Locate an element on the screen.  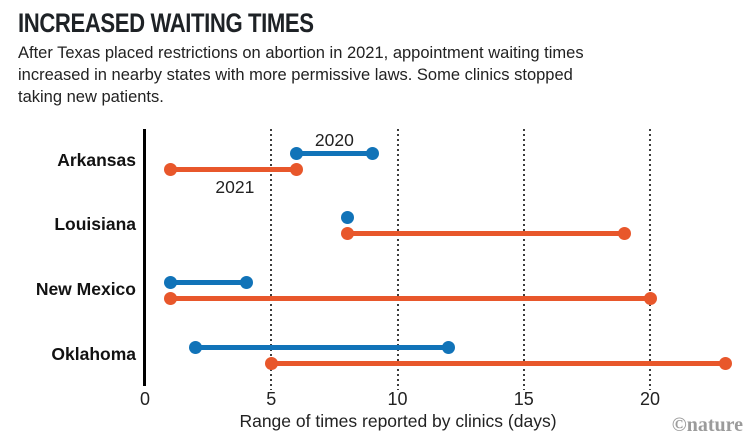
category-label-arkansas: Arkansas is located at coordinates (96, 160).